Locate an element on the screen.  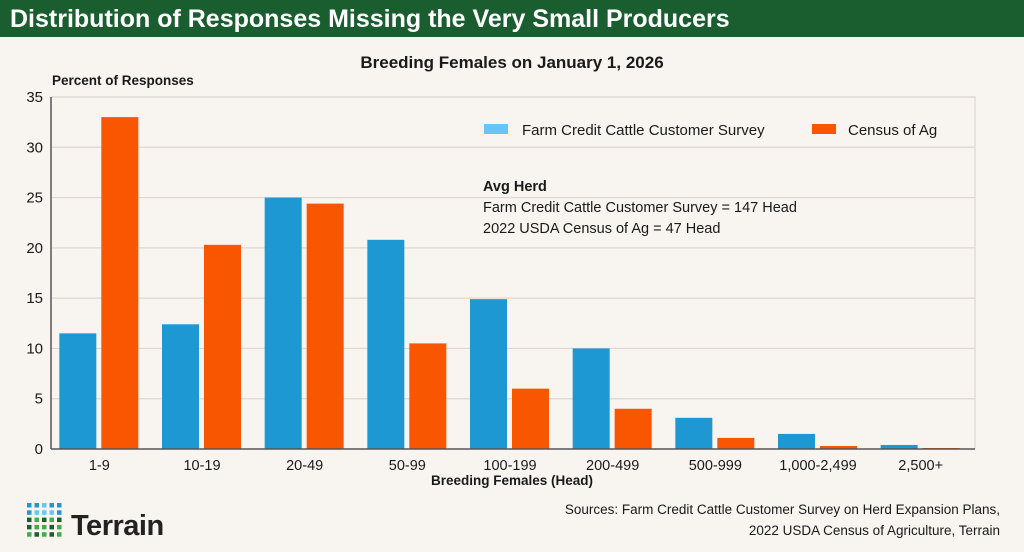
y-axis-title: Percent of Responses is located at coordinates (123, 80).